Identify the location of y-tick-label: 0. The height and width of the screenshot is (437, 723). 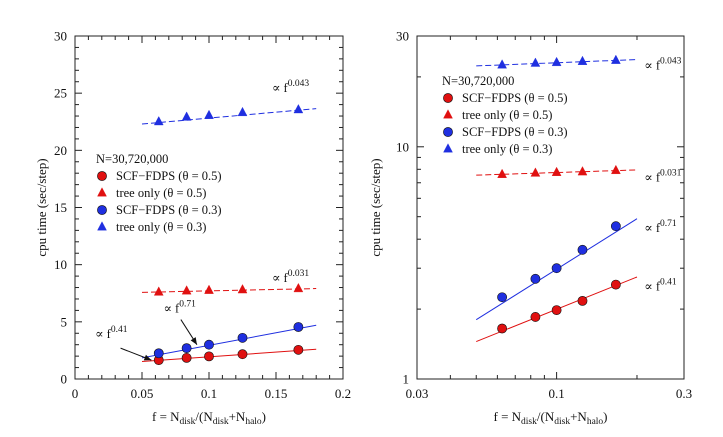
(64, 379).